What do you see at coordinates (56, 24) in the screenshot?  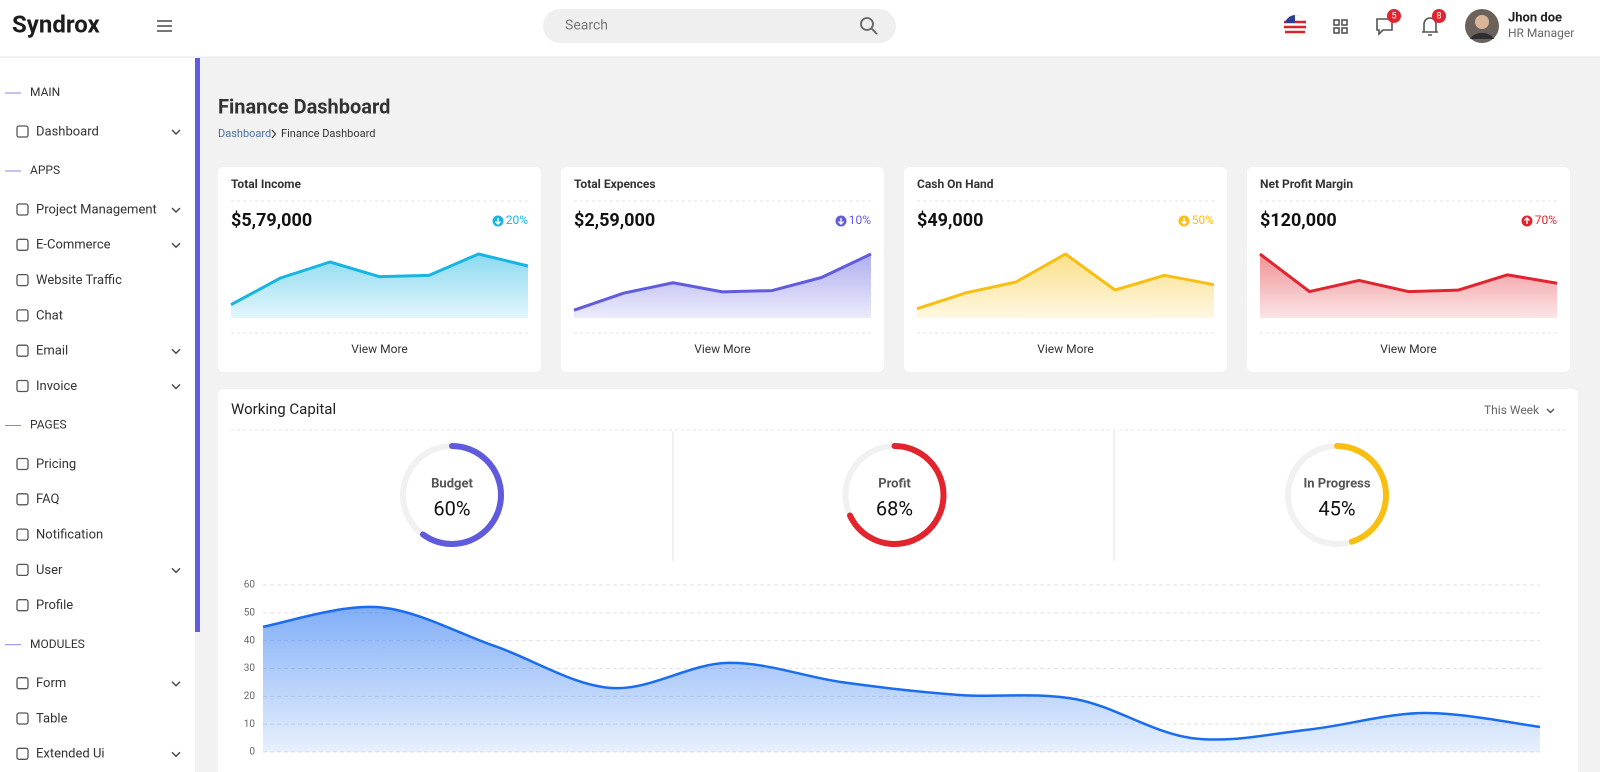 I see `brand: Syndrox` at bounding box center [56, 24].